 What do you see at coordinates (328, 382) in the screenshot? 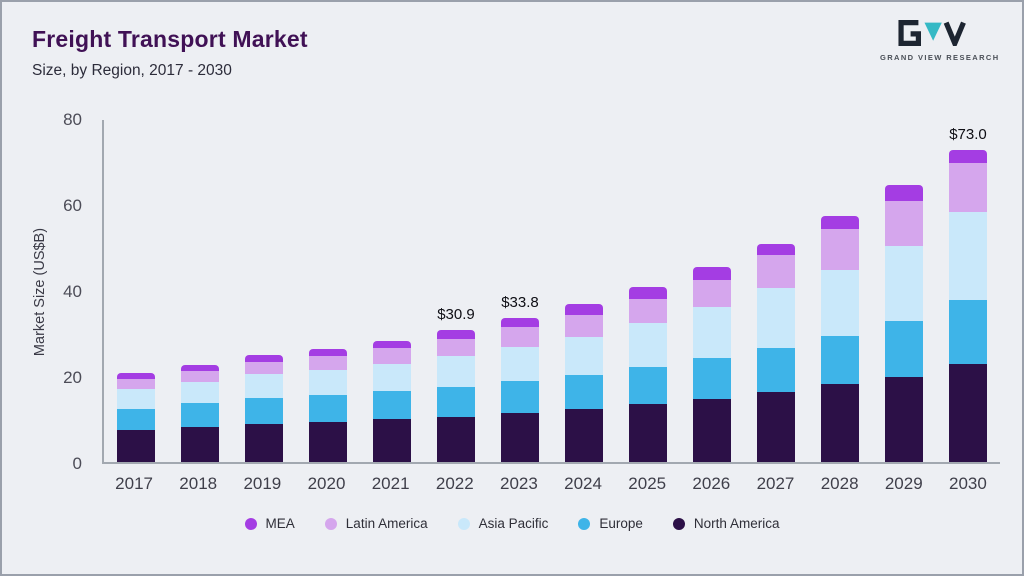
I see `segment-asia-pacific-2020` at bounding box center [328, 382].